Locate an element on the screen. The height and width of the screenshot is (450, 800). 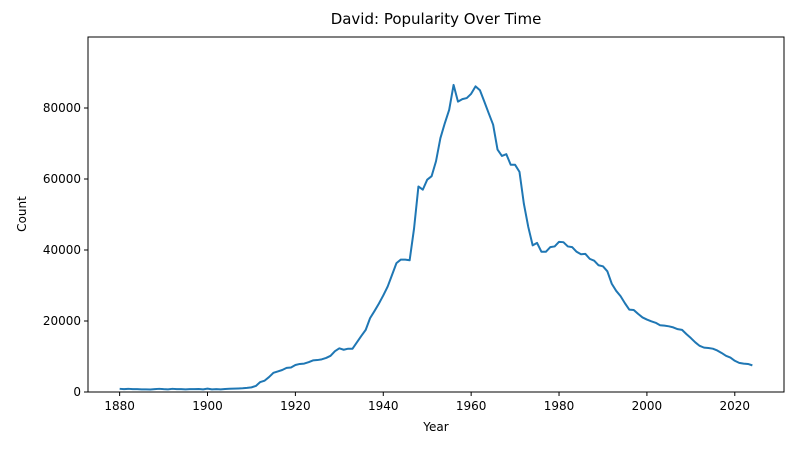
x-tick-label: 1940 is located at coordinates (383, 406).